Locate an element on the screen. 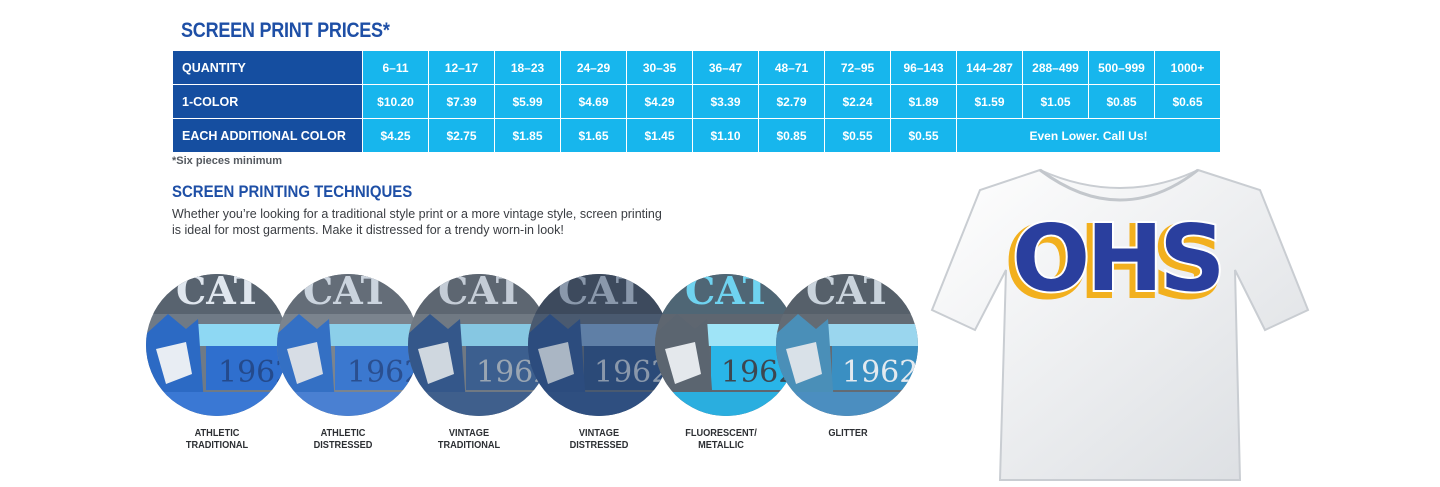 The image size is (1440, 487). price-cell: $1.45 is located at coordinates (659, 135).